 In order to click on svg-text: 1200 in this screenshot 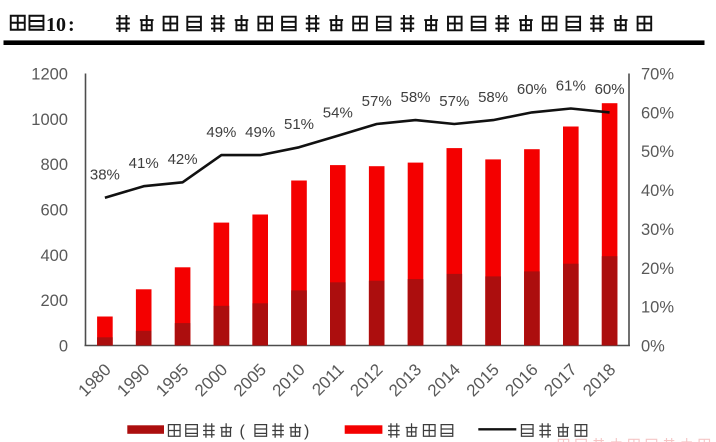, I will do `click(49, 75)`.